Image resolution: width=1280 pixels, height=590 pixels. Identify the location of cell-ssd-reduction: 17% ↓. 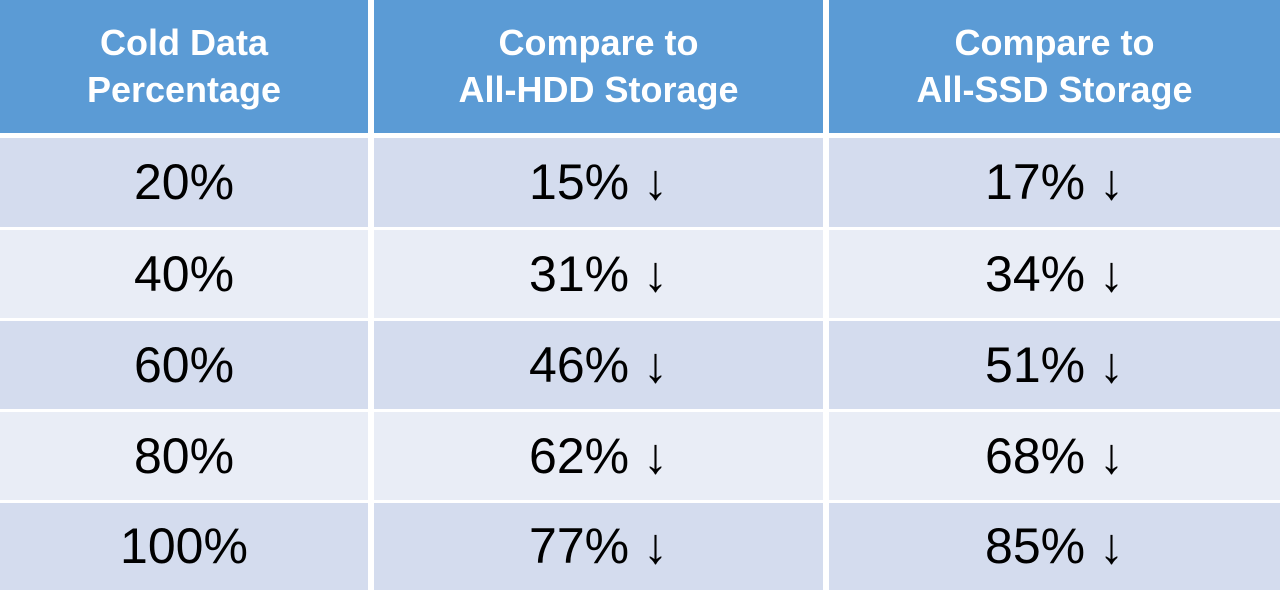
(1053, 182).